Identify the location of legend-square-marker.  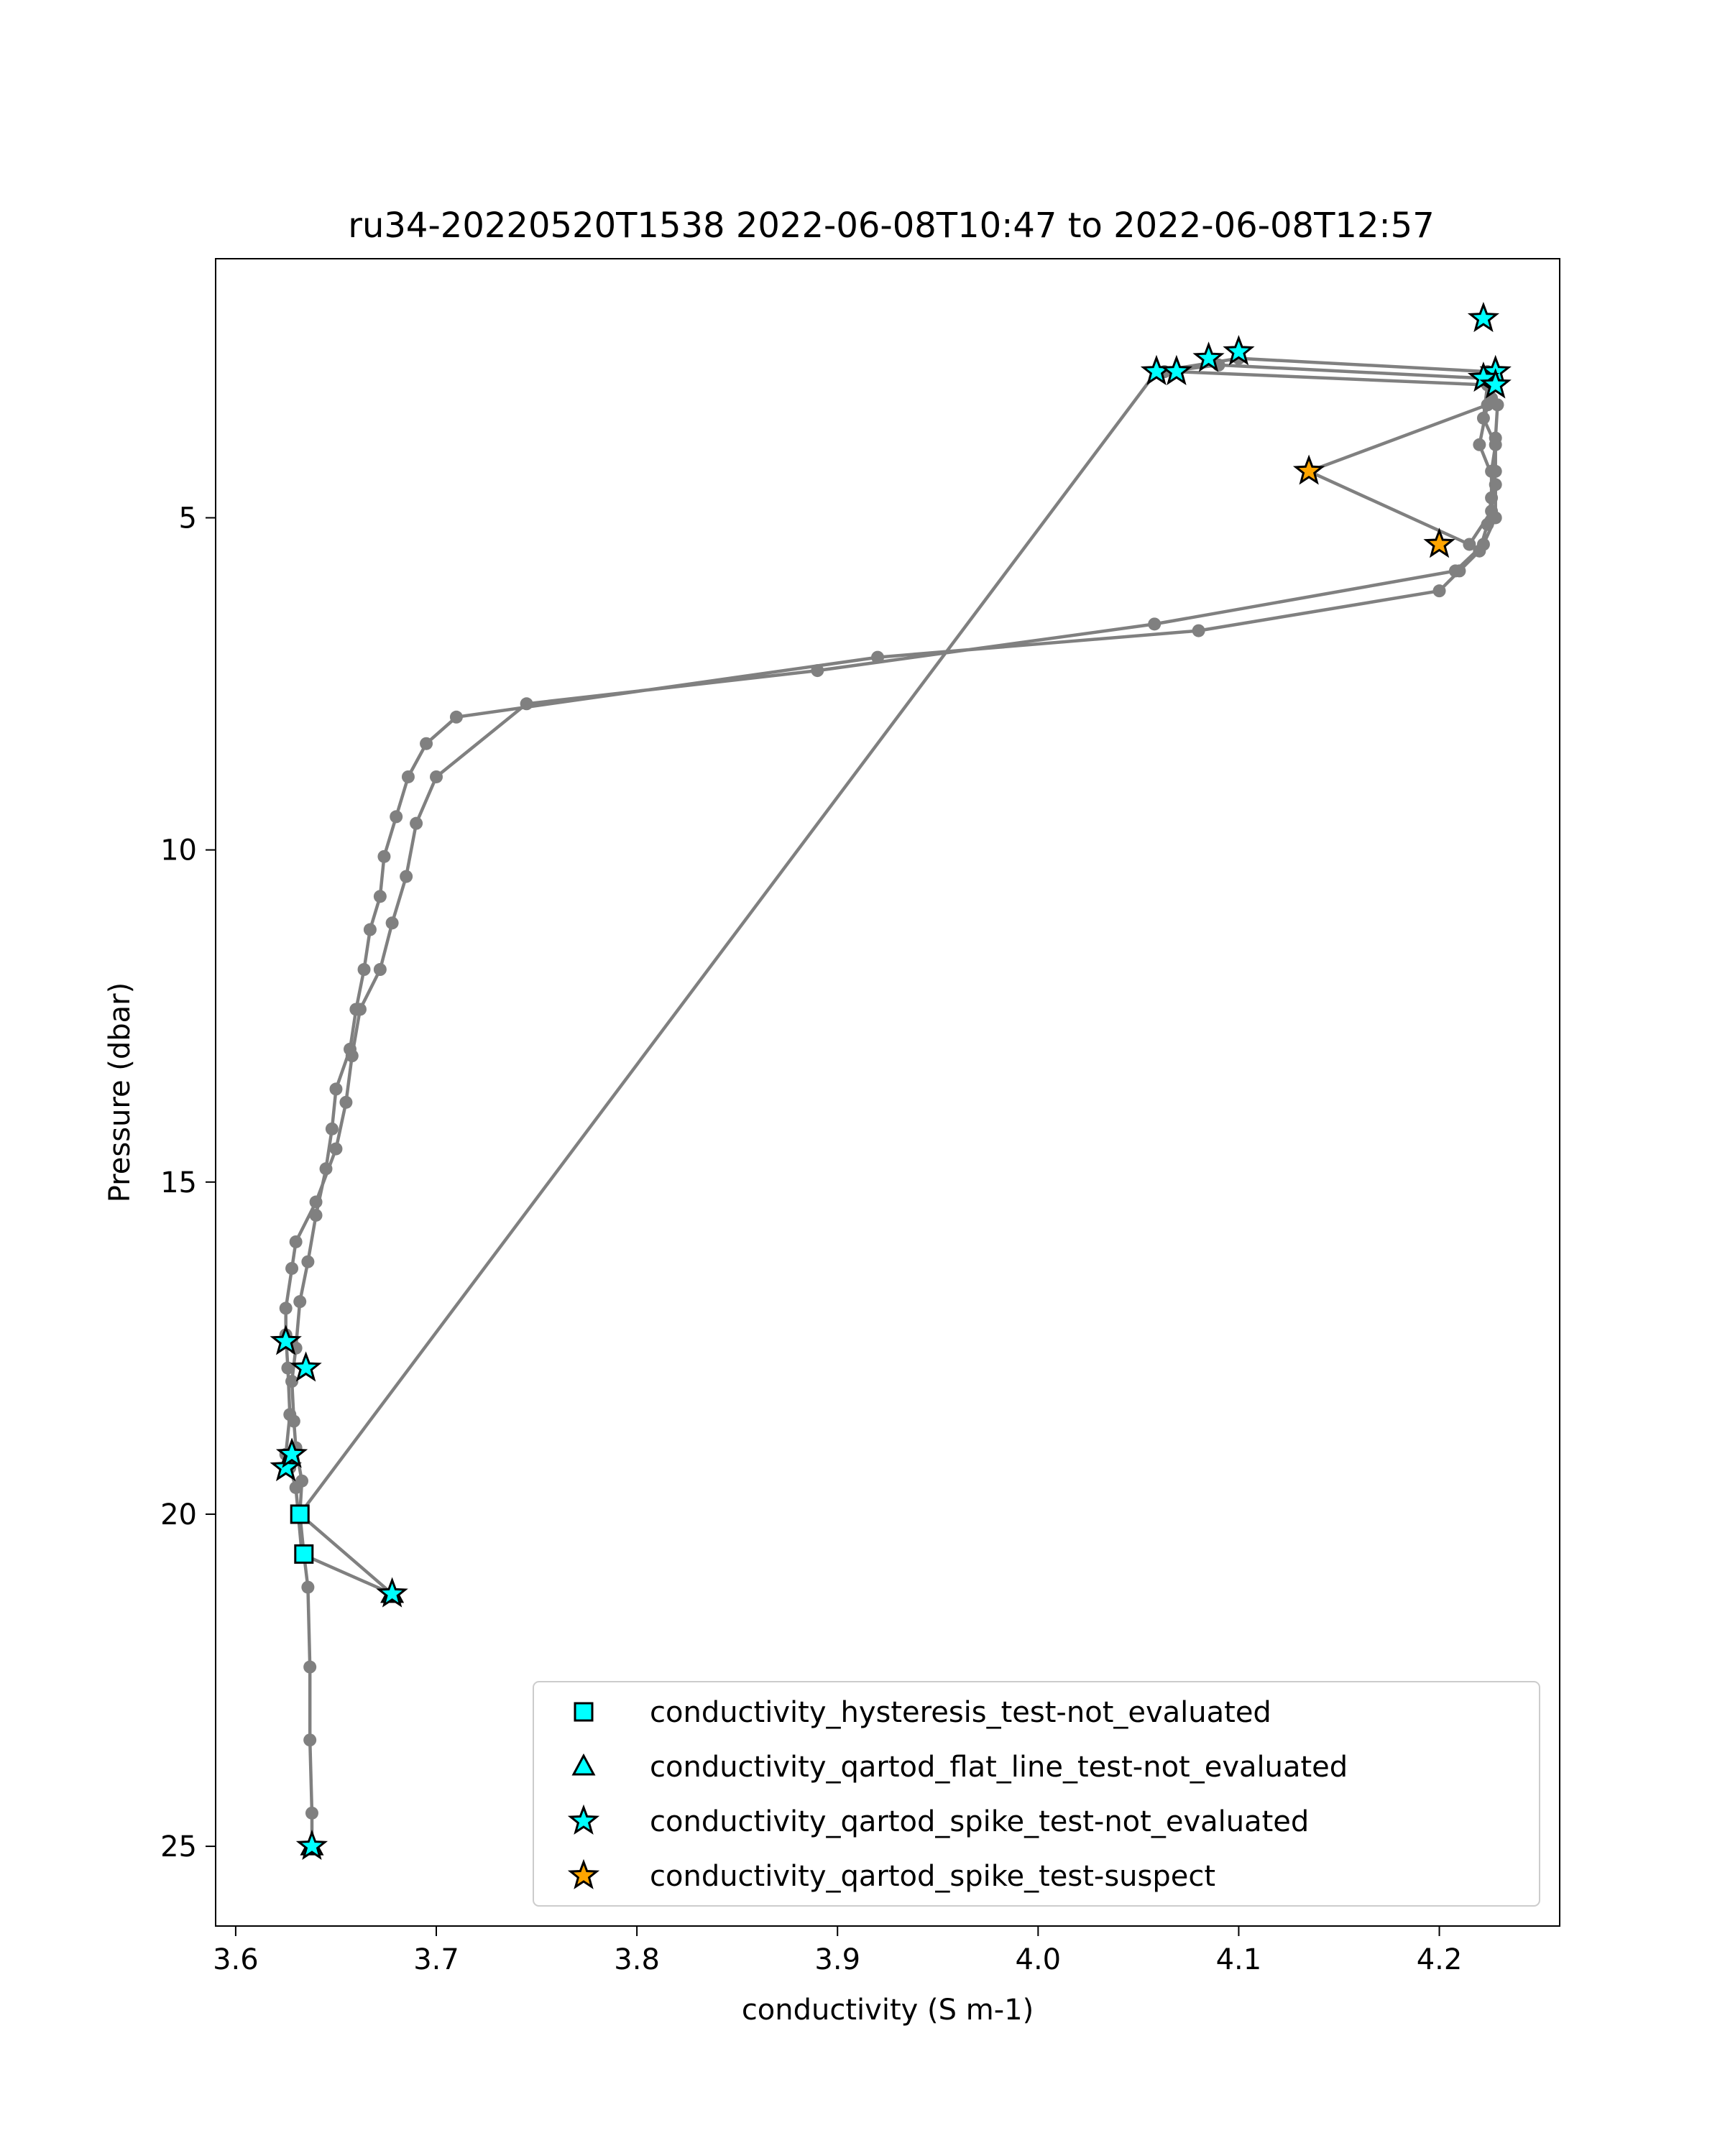
(584, 1712).